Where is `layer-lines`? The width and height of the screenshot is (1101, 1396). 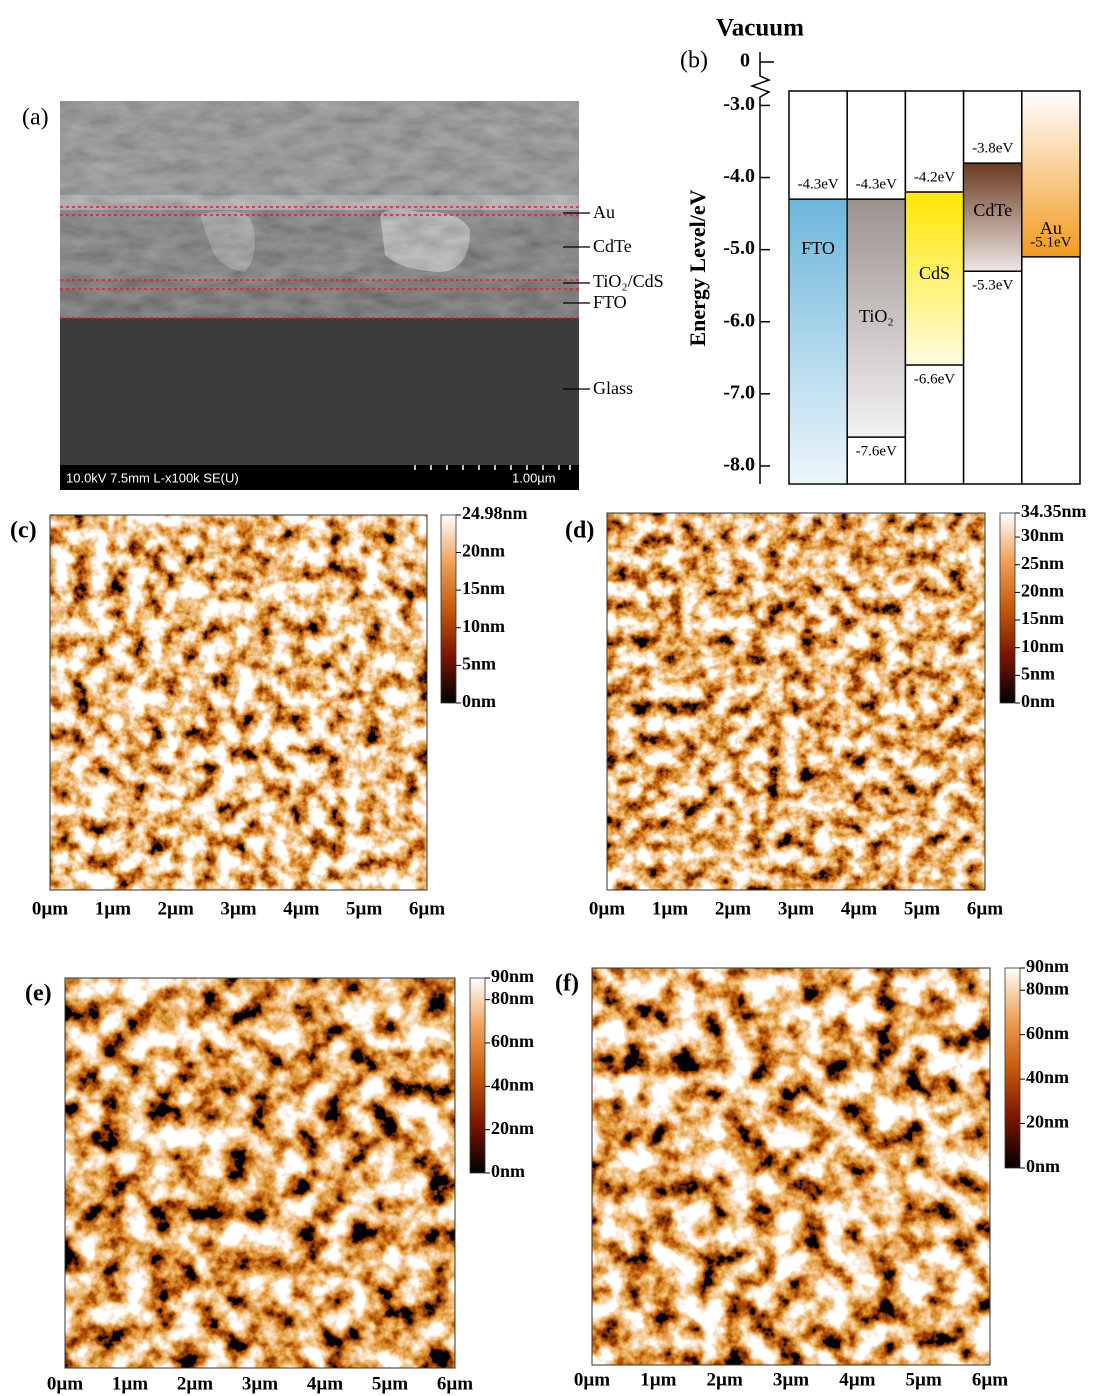
layer-lines is located at coordinates (319, 262).